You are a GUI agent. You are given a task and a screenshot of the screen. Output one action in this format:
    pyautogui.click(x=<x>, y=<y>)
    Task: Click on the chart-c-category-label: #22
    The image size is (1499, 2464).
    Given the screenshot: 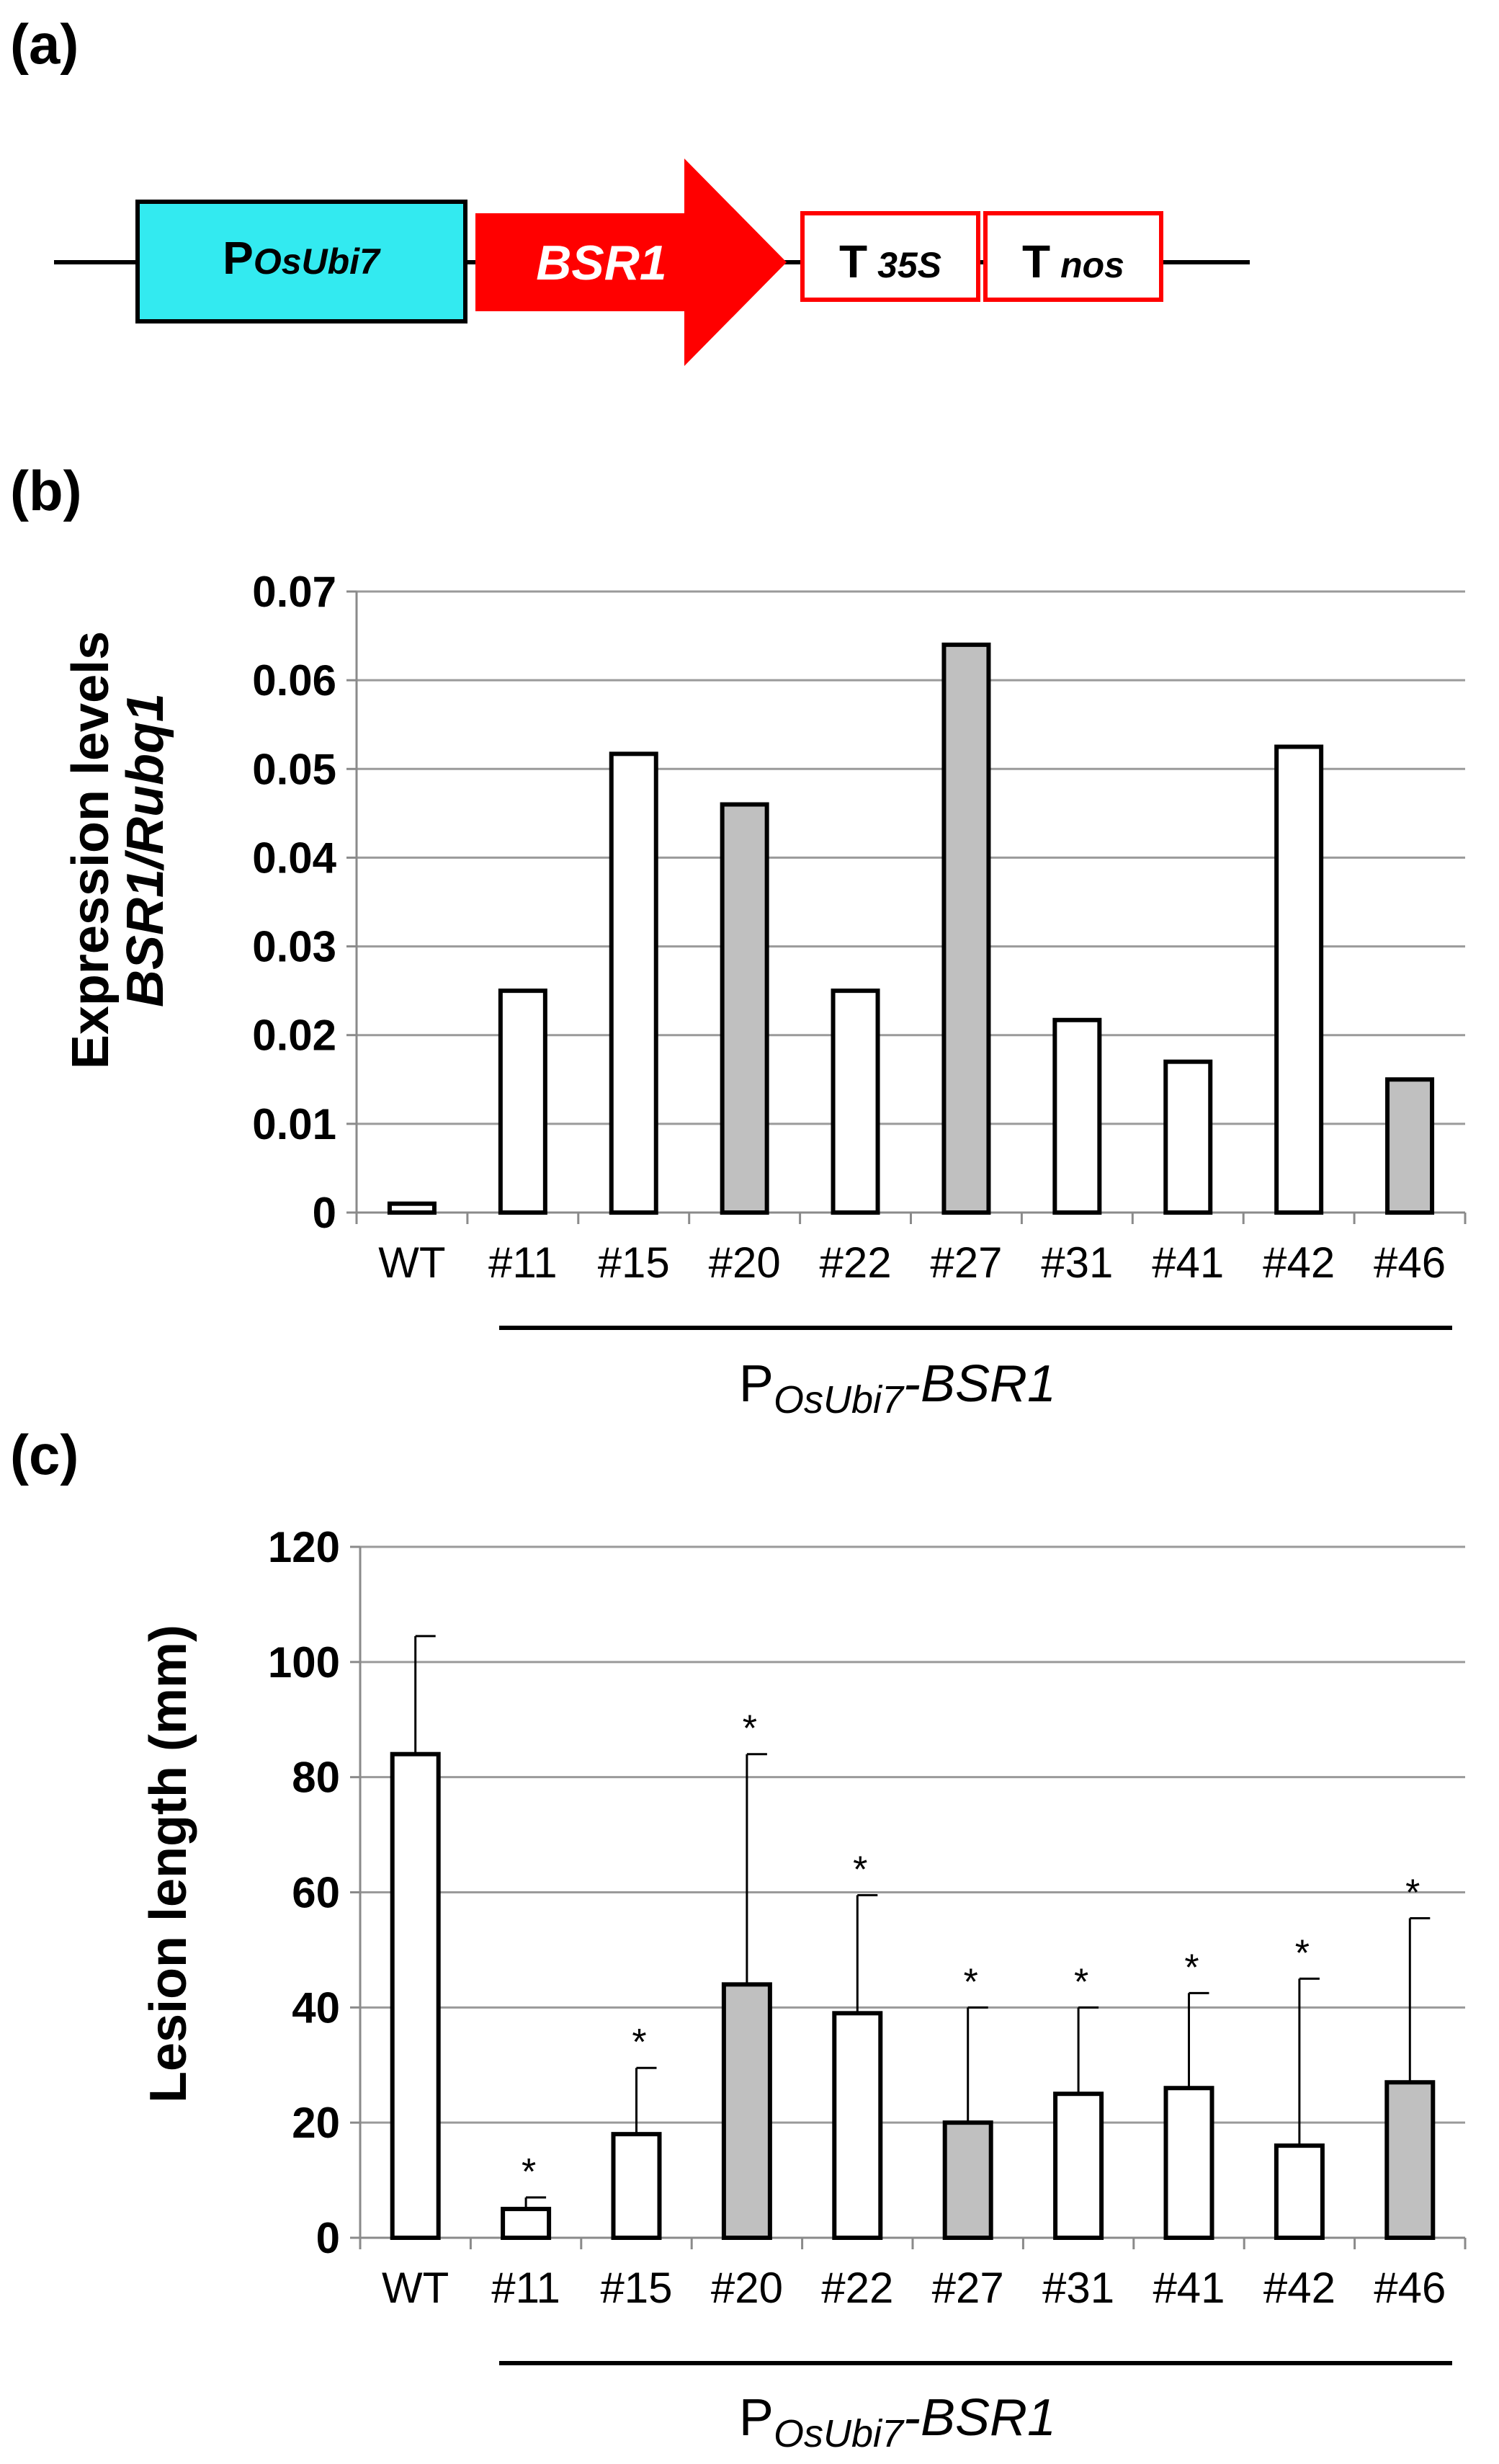 What is the action you would take?
    pyautogui.click(x=857, y=2288)
    